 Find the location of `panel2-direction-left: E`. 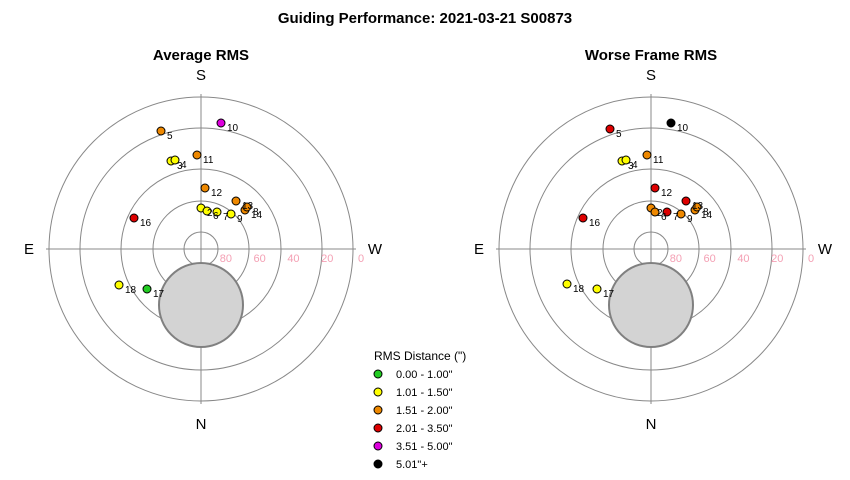

panel2-direction-left: E is located at coordinates (479, 249).